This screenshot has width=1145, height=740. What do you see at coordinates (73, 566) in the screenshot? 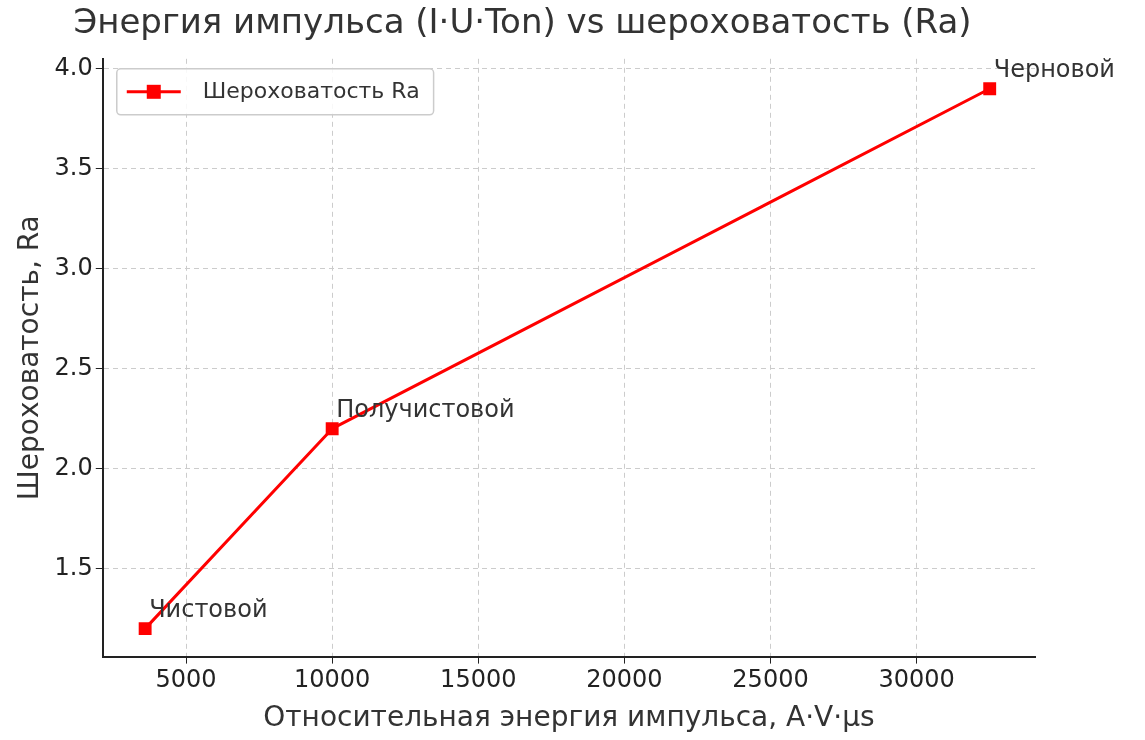
I see `y-tick-label: 1.5` at bounding box center [73, 566].